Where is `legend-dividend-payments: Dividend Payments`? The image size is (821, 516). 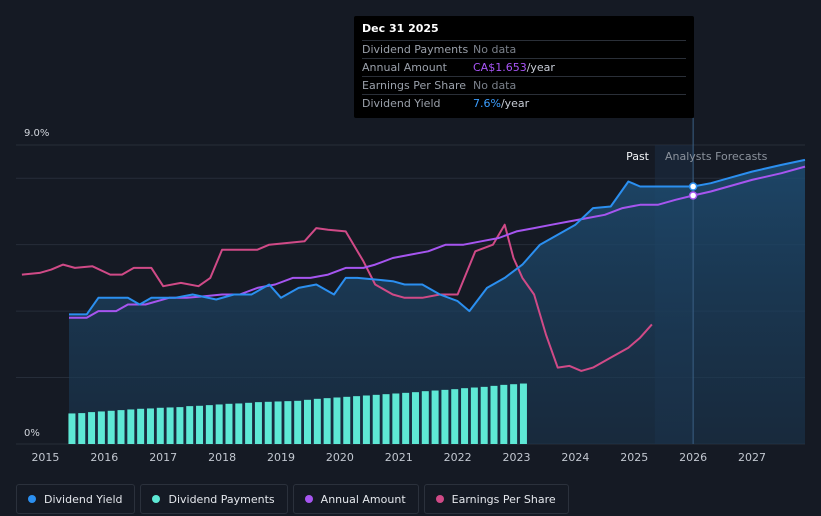 legend-dividend-payments: Dividend Payments is located at coordinates (214, 499).